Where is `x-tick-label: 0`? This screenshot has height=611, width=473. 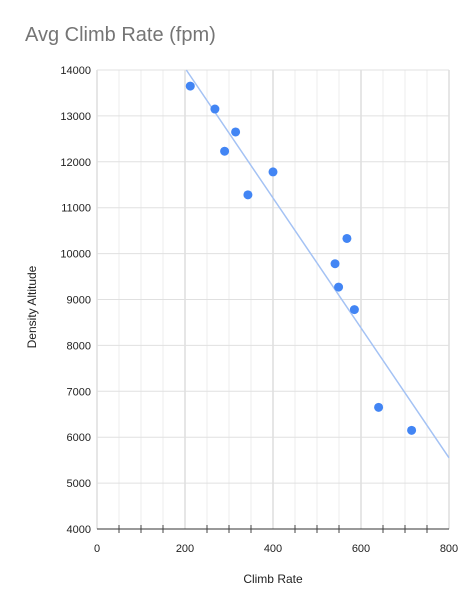
x-tick-label: 0 is located at coordinates (97, 549).